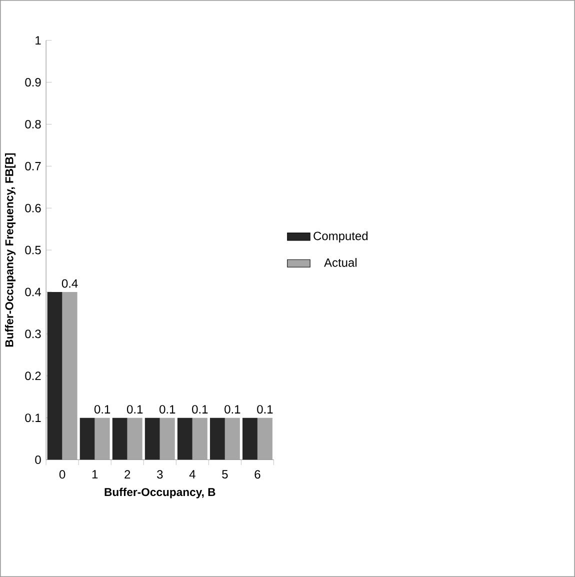  I want to click on y-axis-title: Buffer-Occupancy Frequency, FB[B], so click(10, 250).